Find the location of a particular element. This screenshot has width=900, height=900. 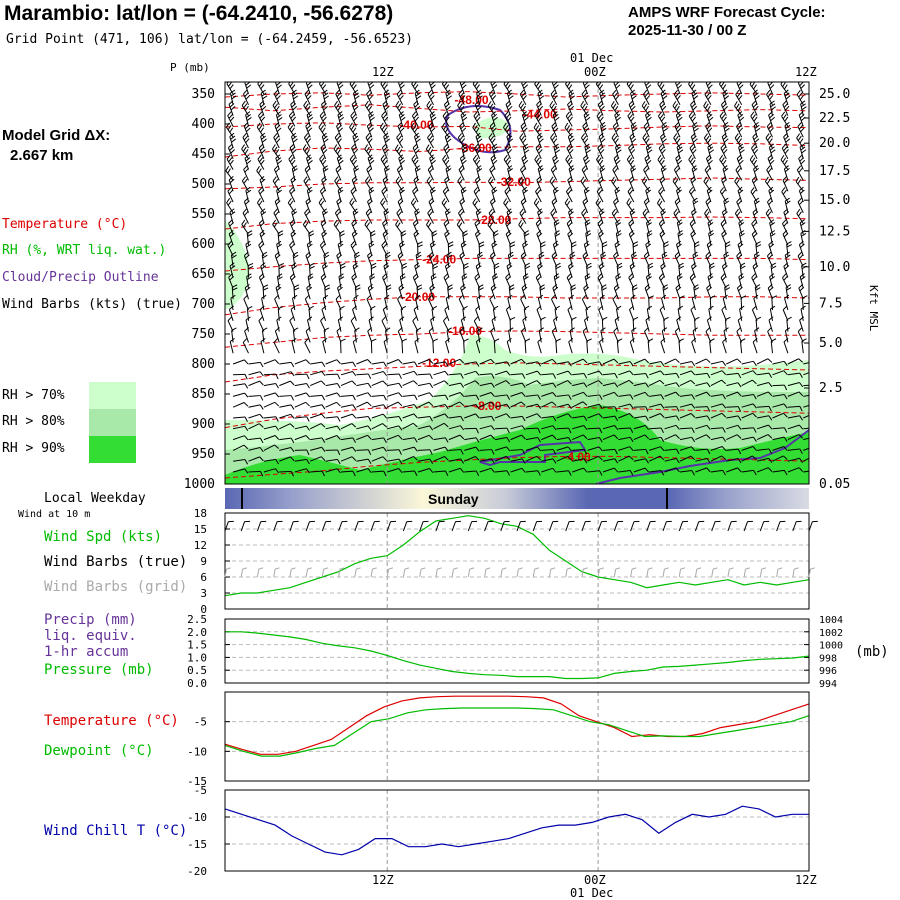

pressure-rtick-label-1: 996 is located at coordinates (828, 671).